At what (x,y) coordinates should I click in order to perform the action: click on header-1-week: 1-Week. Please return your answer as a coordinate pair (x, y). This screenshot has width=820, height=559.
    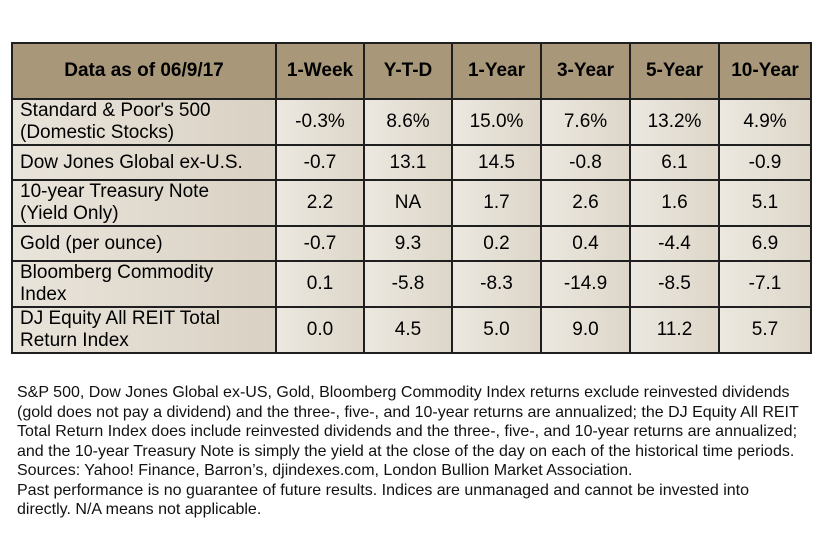
    Looking at the image, I should click on (320, 71).